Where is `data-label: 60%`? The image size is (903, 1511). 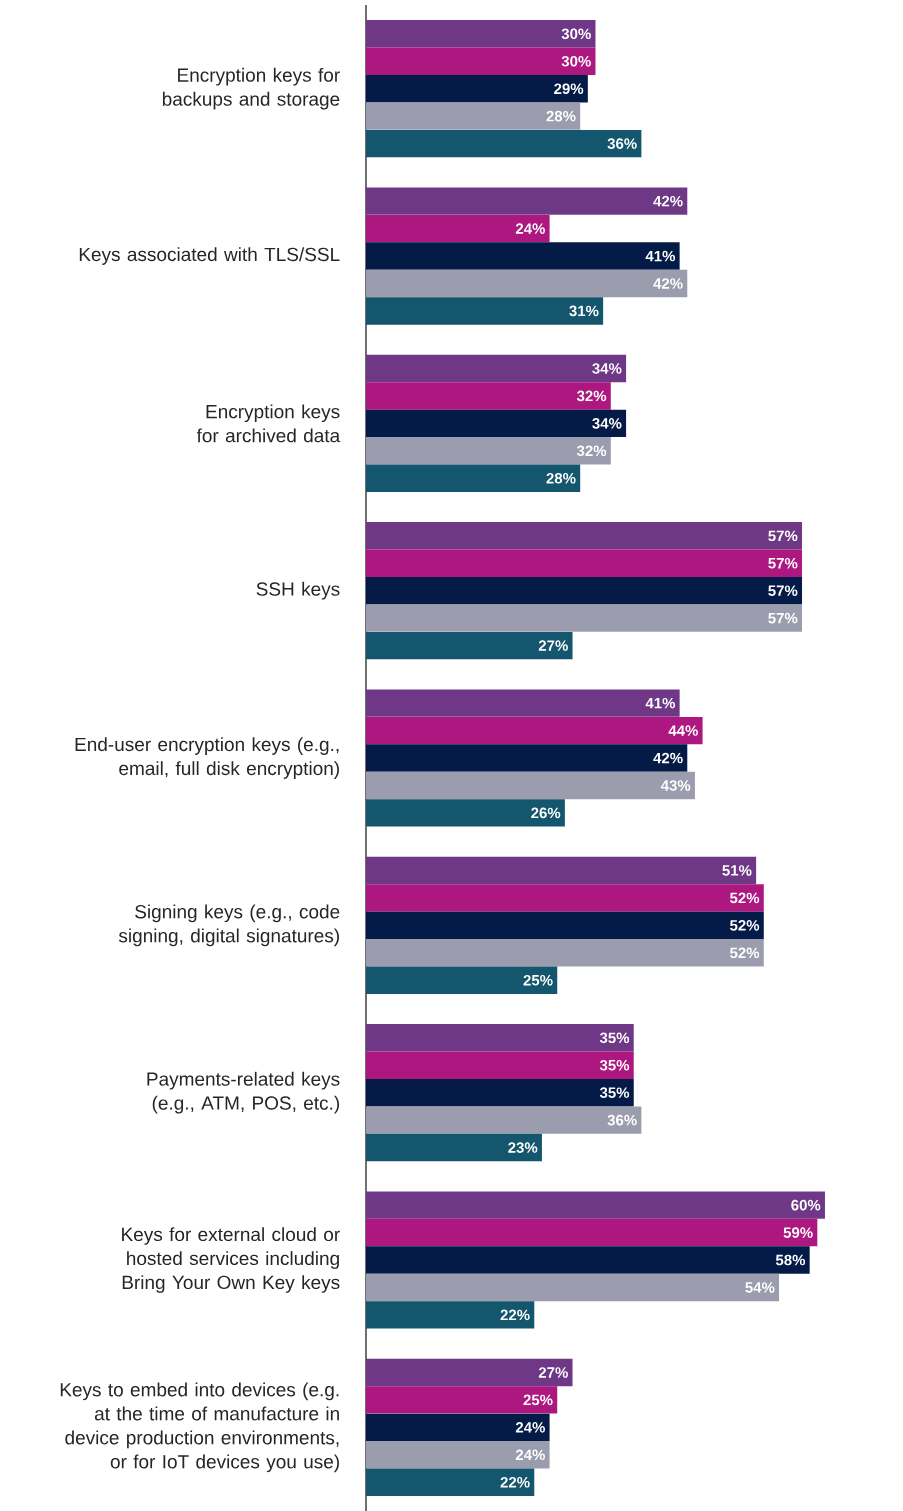
data-label: 60% is located at coordinates (806, 1205).